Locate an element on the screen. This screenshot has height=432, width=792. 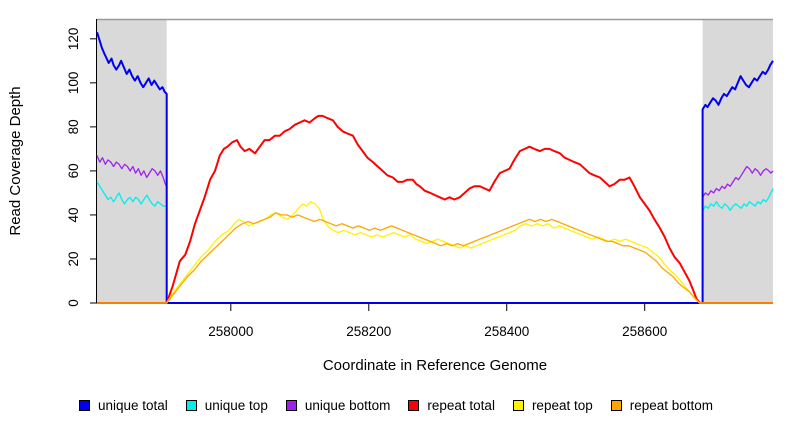
legend-item-repeat-top: repeat top is located at coordinates (552, 405).